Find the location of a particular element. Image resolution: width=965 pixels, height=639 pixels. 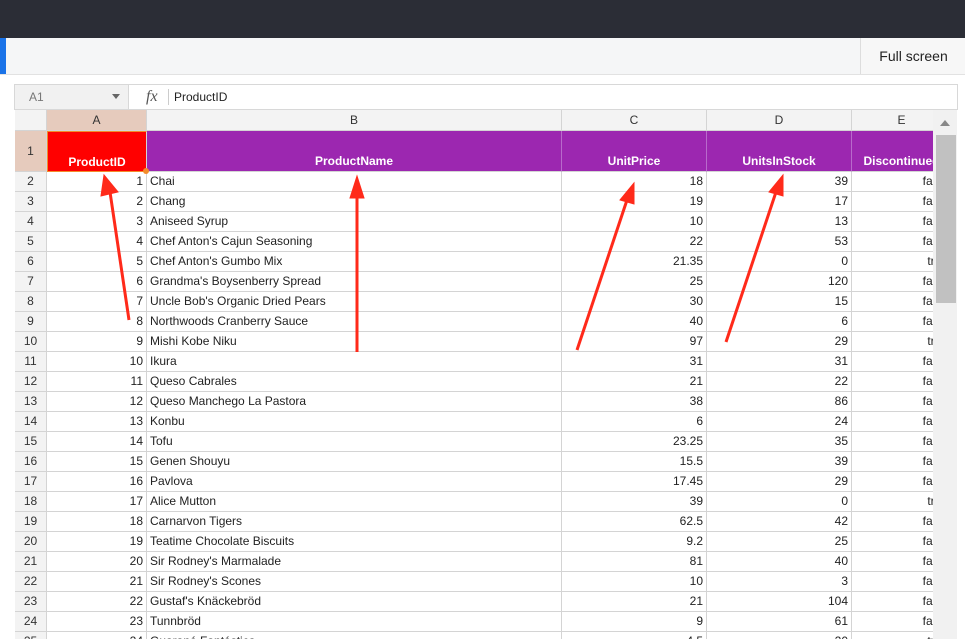

cell: 18 is located at coordinates (97, 522).